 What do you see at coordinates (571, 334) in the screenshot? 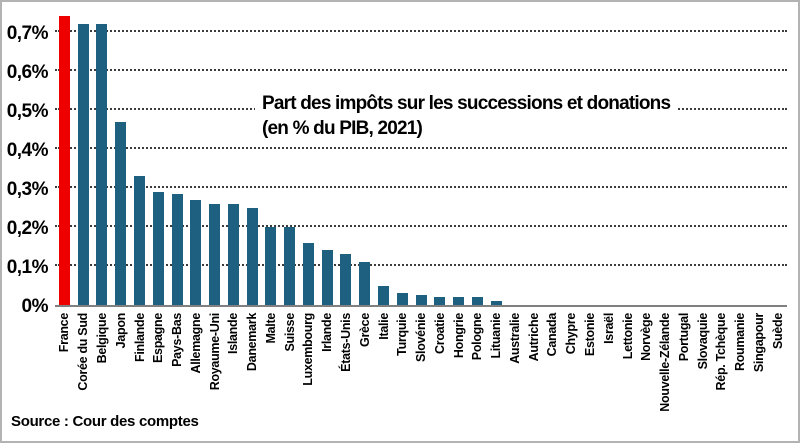
I see `x-axis-label: Chypre` at bounding box center [571, 334].